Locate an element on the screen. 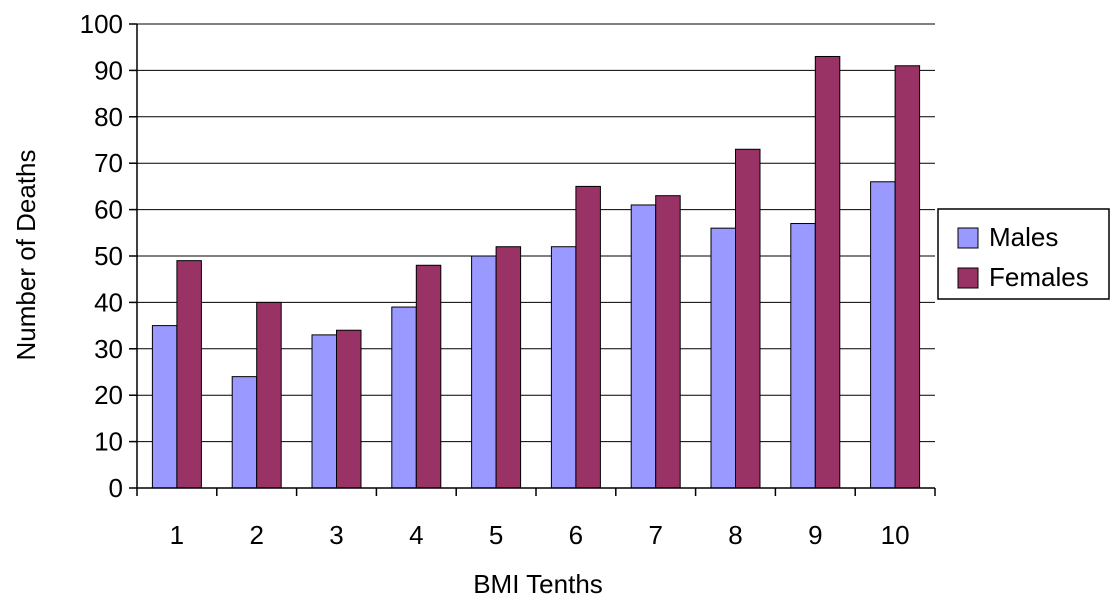 The height and width of the screenshot is (606, 1111). x-tick-label: 6 is located at coordinates (576, 535).